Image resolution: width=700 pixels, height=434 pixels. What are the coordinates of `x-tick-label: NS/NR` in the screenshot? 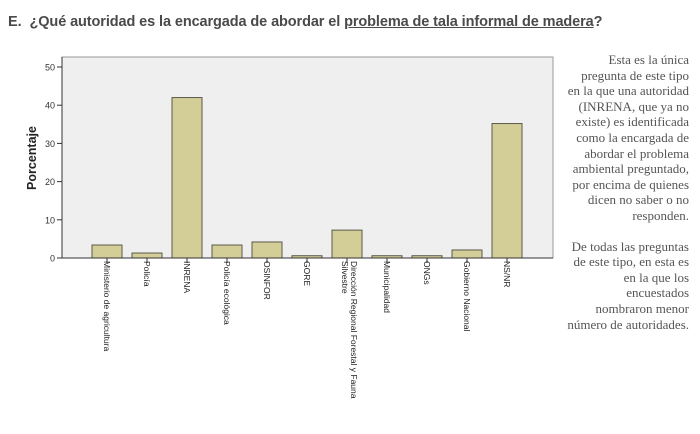 It's located at (507, 274).